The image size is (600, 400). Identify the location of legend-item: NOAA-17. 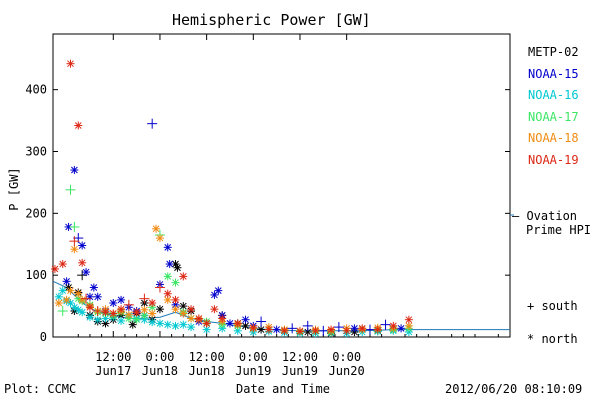
(553, 116).